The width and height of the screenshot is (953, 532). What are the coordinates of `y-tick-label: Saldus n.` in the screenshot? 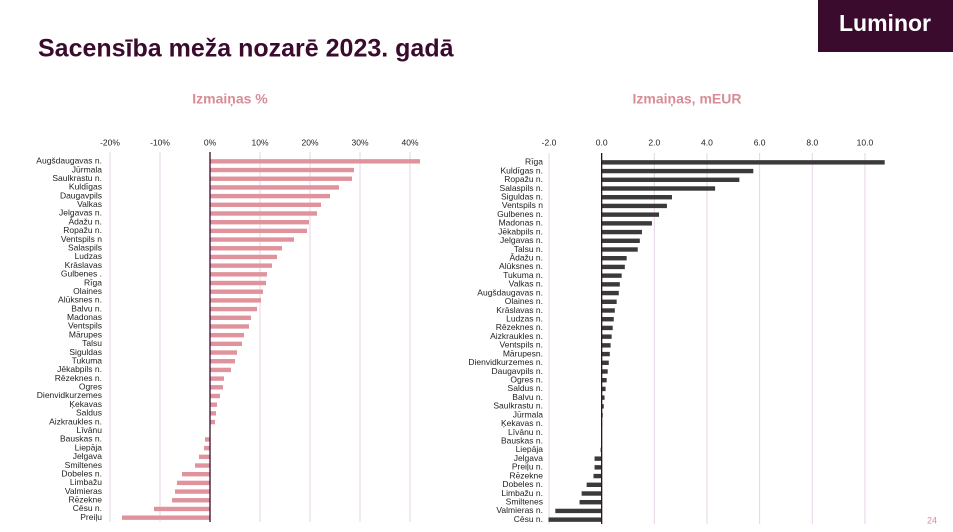 It's located at (525, 388).